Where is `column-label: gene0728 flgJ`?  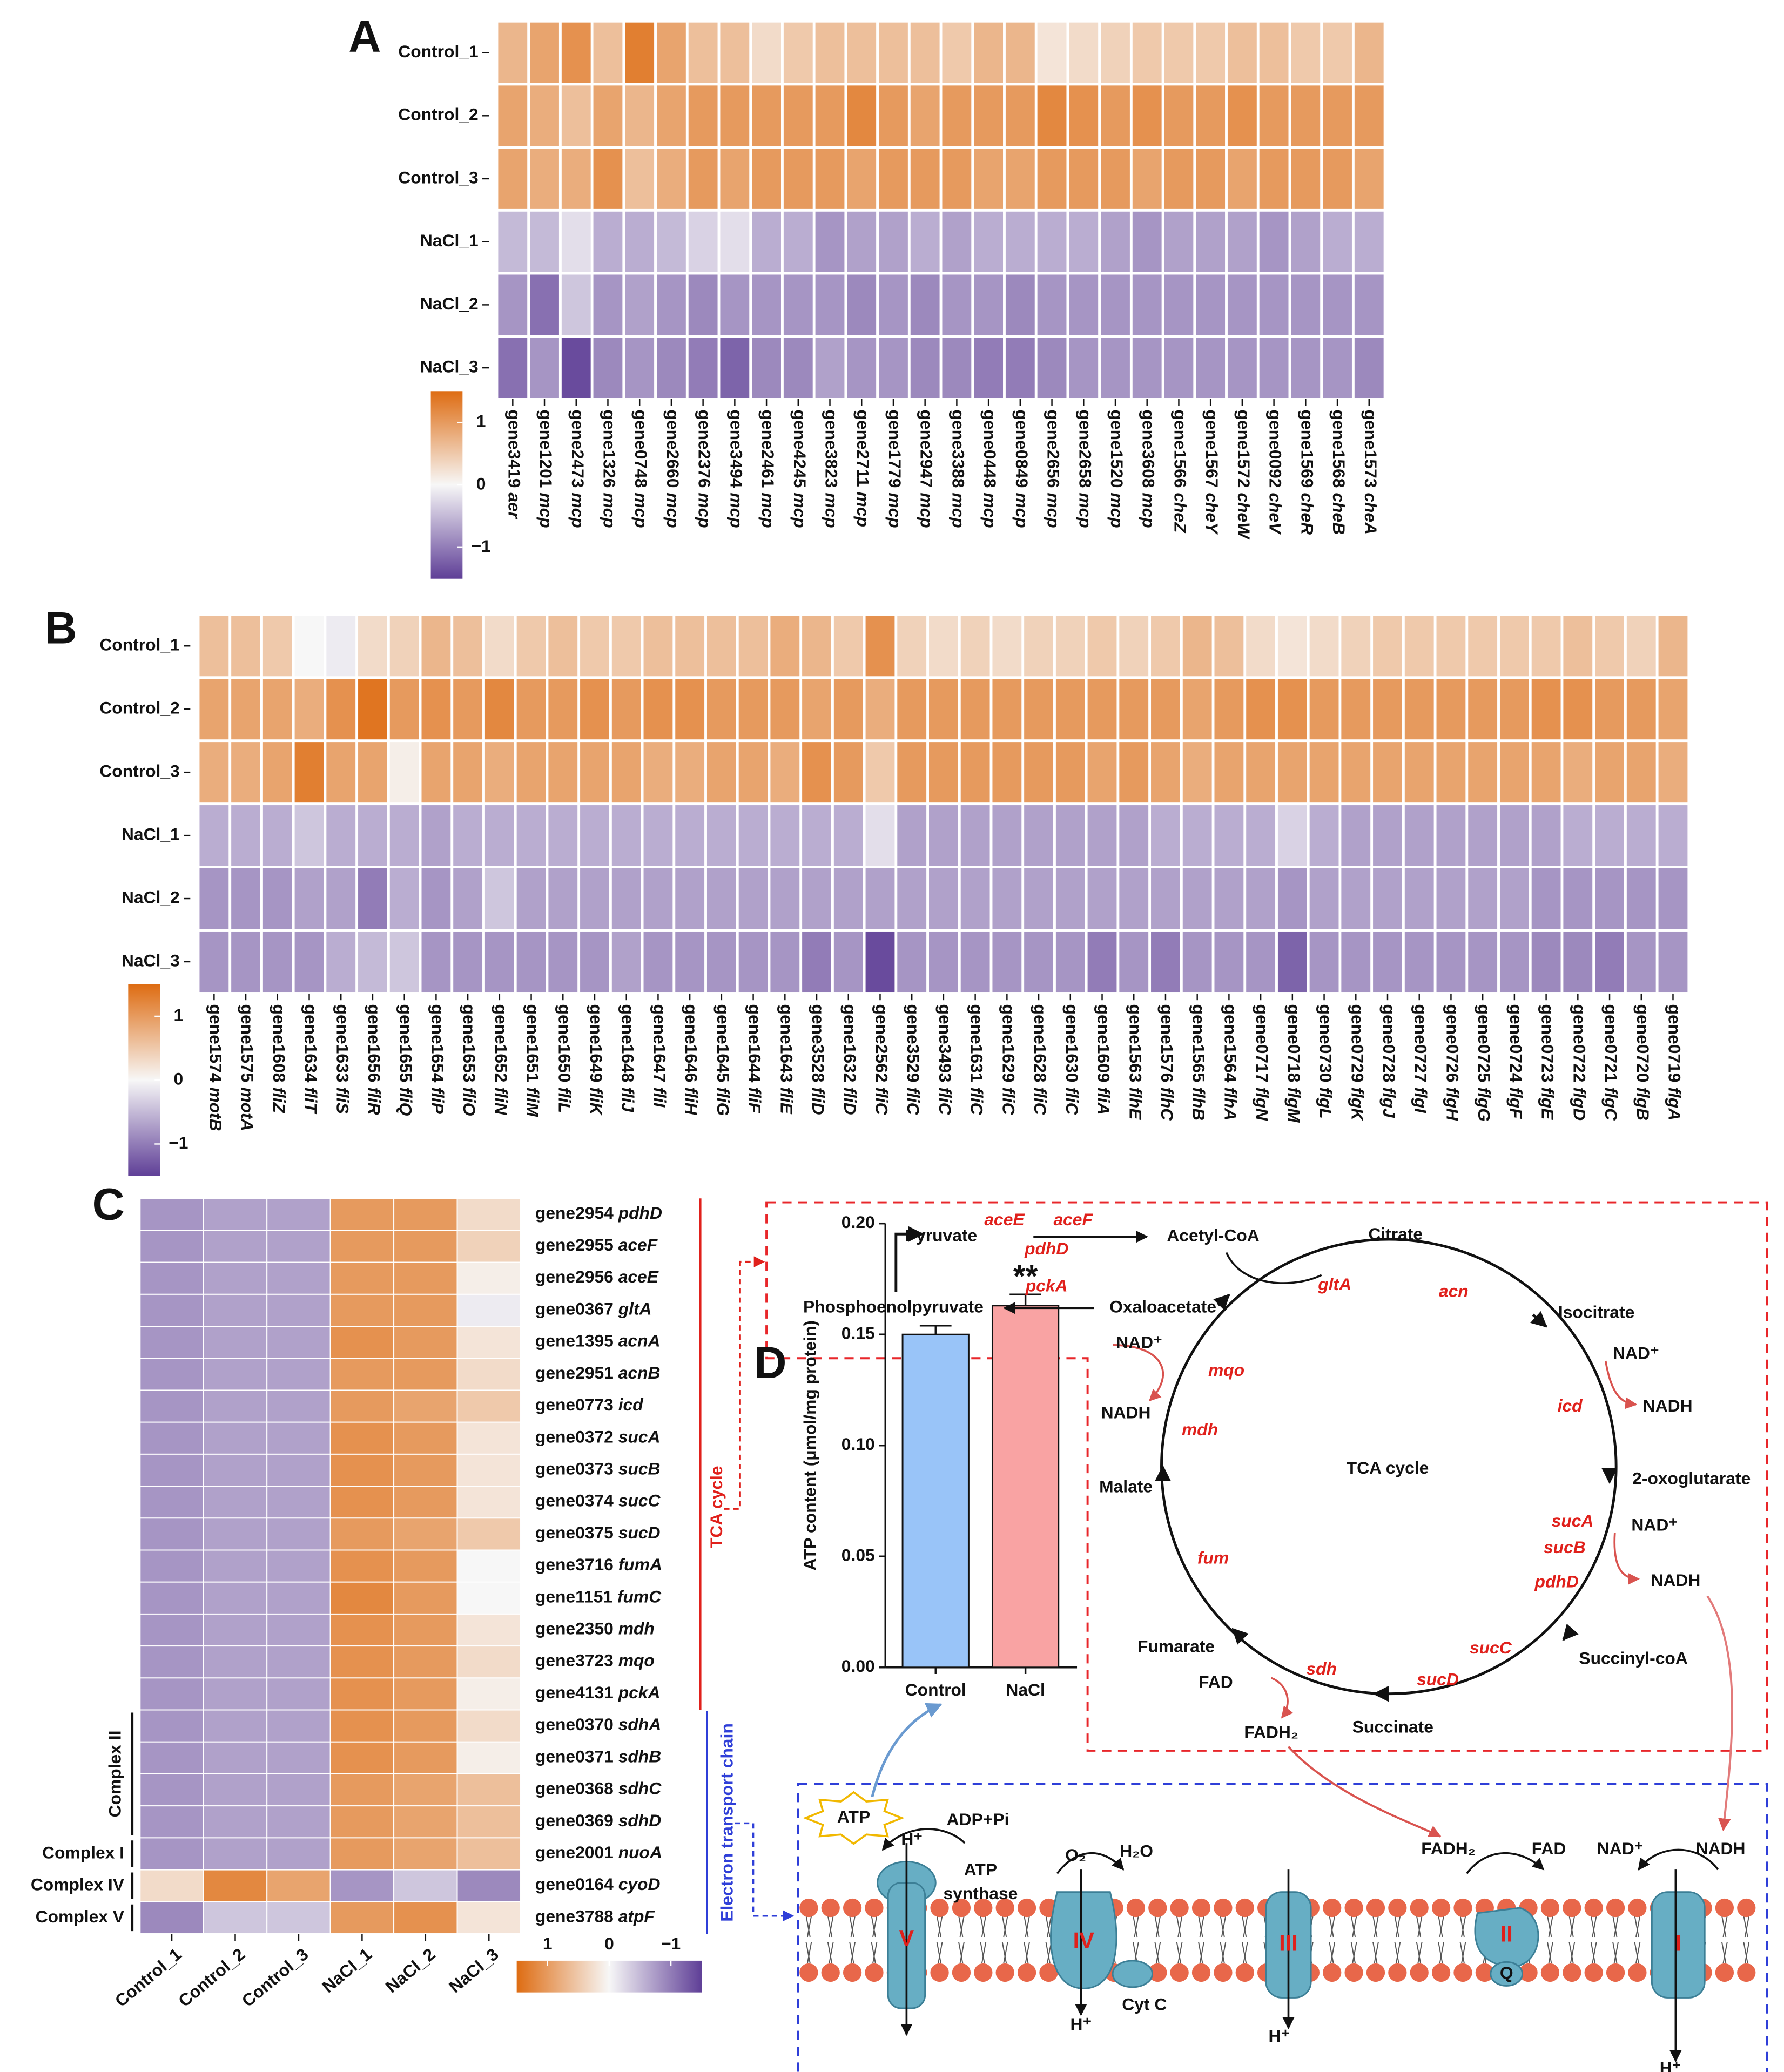 column-label: gene0728 flgJ is located at coordinates (1389, 1061).